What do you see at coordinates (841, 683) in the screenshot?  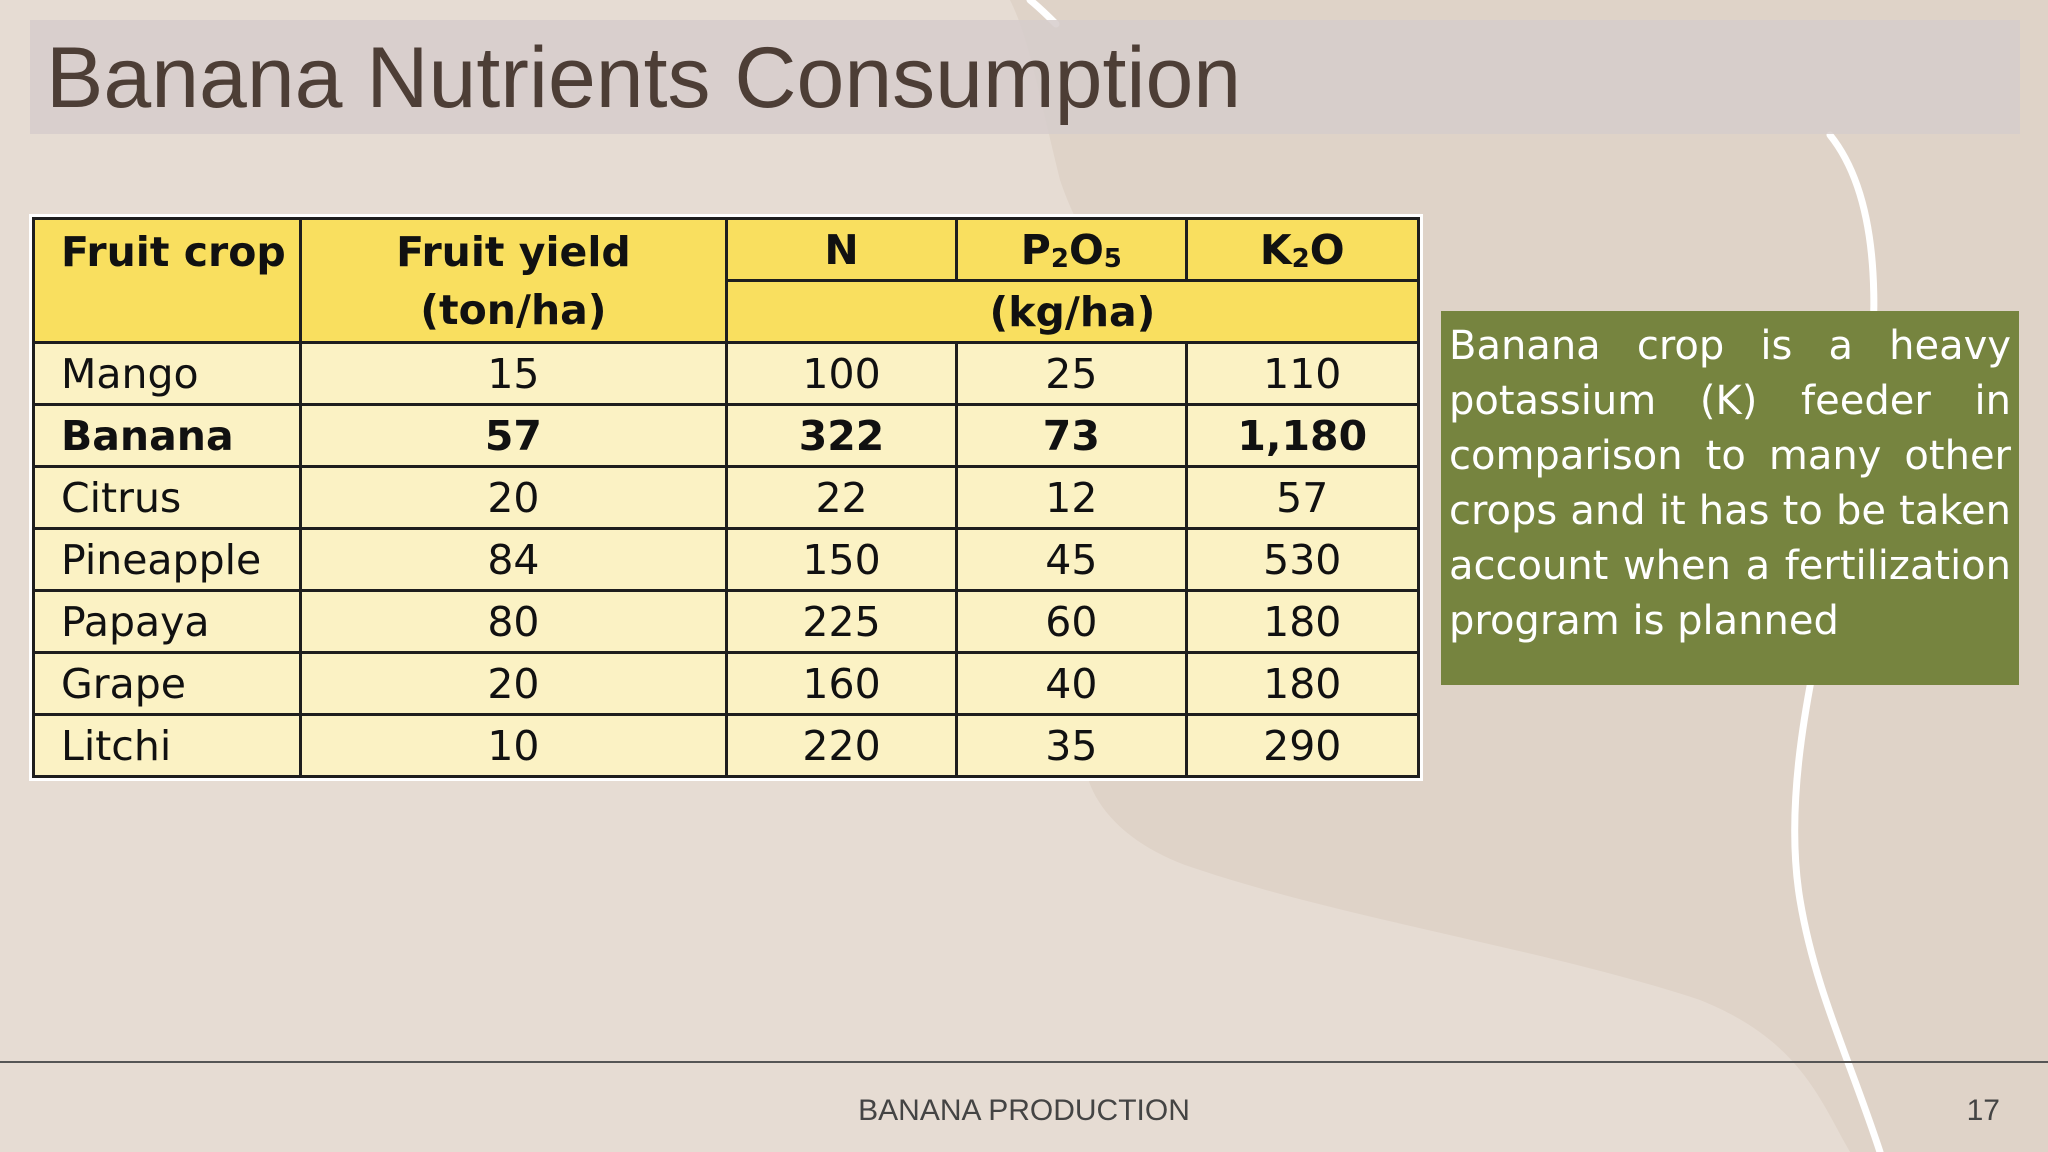 I see `cell-n: 160` at bounding box center [841, 683].